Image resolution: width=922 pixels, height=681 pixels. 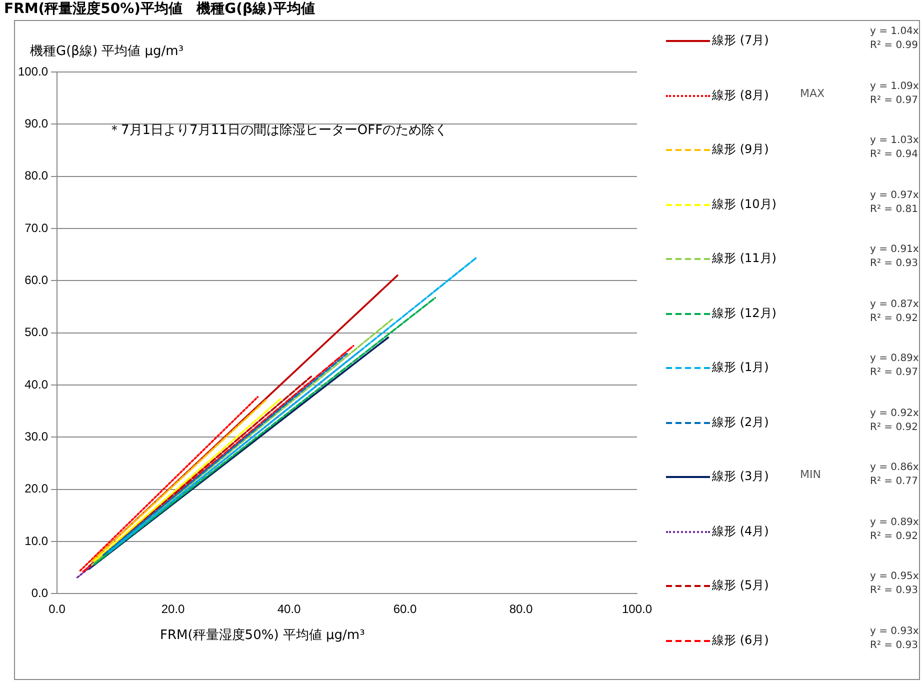 I want to click on legend-label: 線形 (11月), so click(x=744, y=258).